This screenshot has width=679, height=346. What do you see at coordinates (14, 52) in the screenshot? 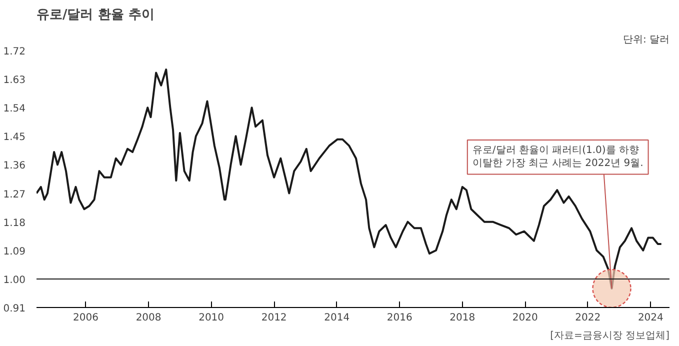
I see `y-tick-label: 1.72` at bounding box center [14, 52].